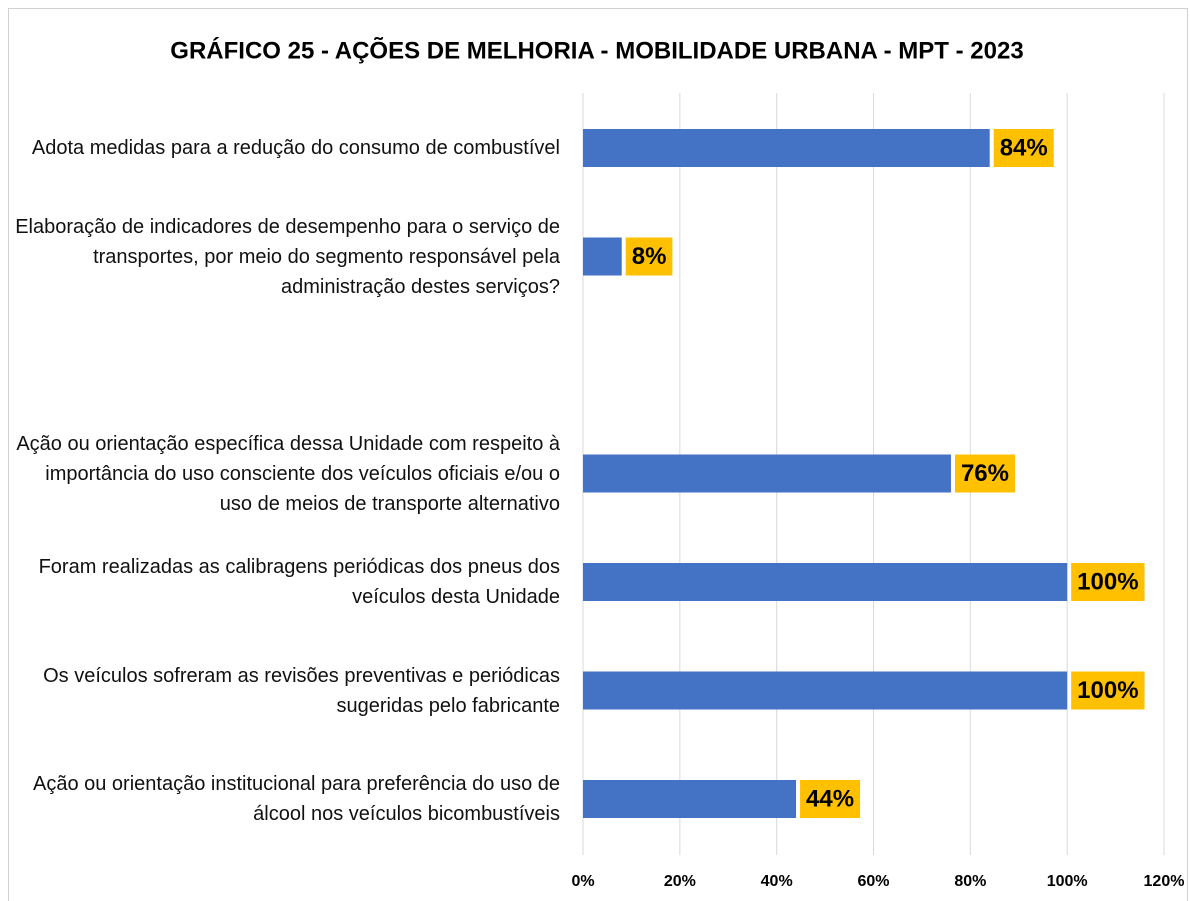 The height and width of the screenshot is (901, 1190). I want to click on x-tick-label: 20%, so click(680, 881).